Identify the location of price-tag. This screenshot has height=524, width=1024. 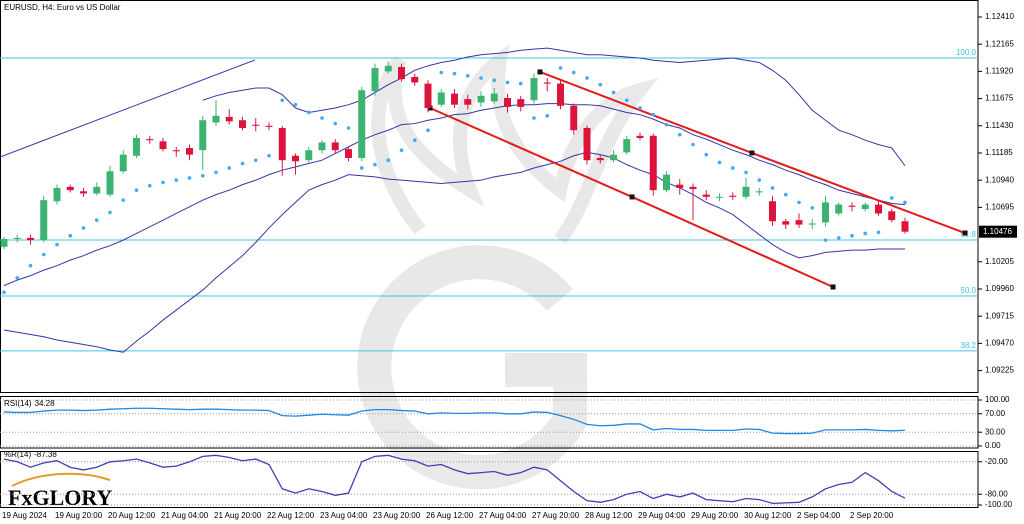
(998, 231).